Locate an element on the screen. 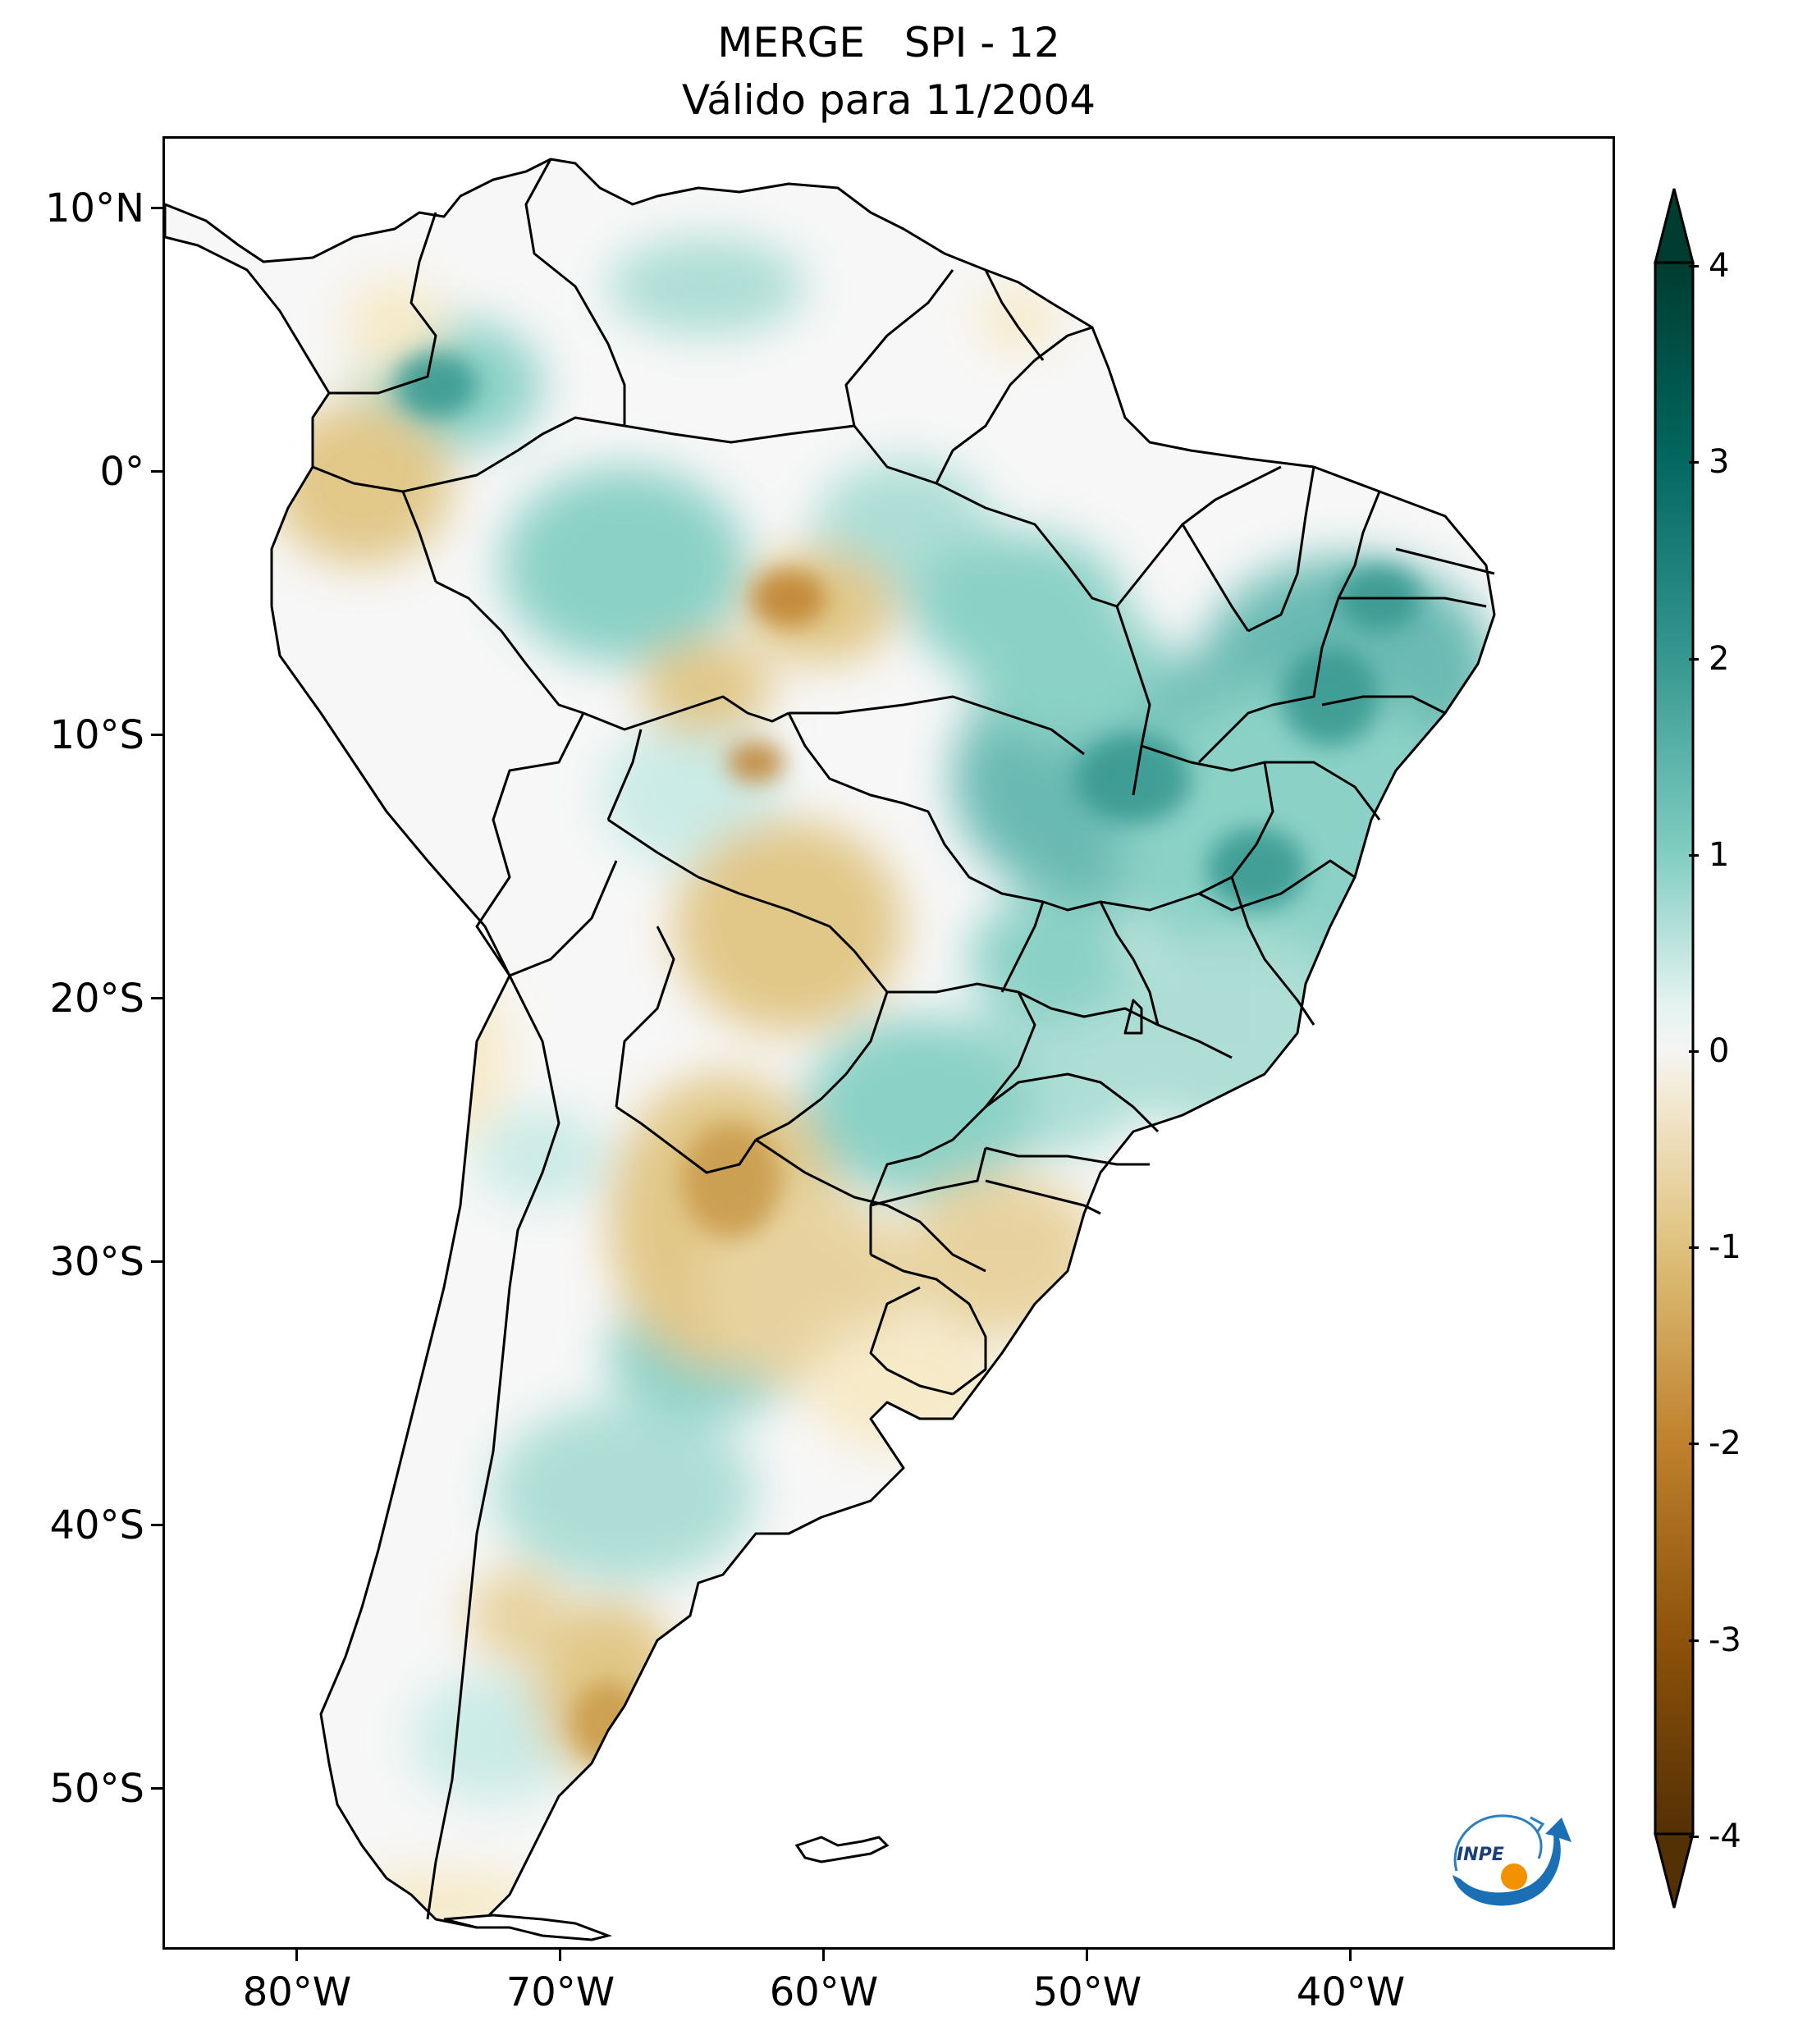 The height and width of the screenshot is (2044, 1798). inpe-logo-text: INPE is located at coordinates (1480, 1855).